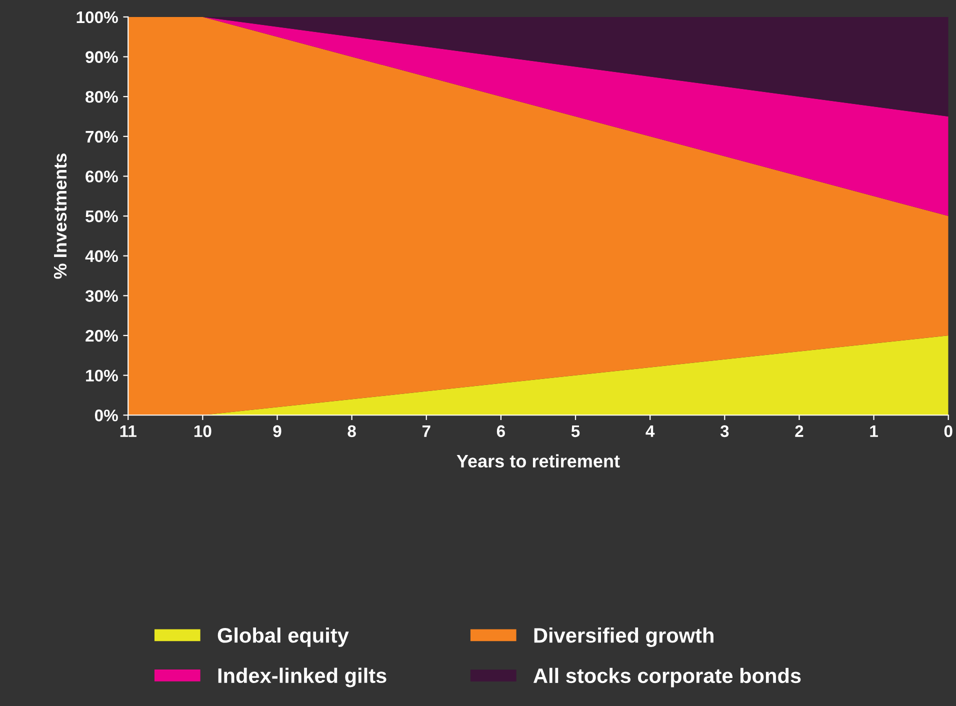  What do you see at coordinates (102, 176) in the screenshot?
I see `y-tick-label: 60%` at bounding box center [102, 176].